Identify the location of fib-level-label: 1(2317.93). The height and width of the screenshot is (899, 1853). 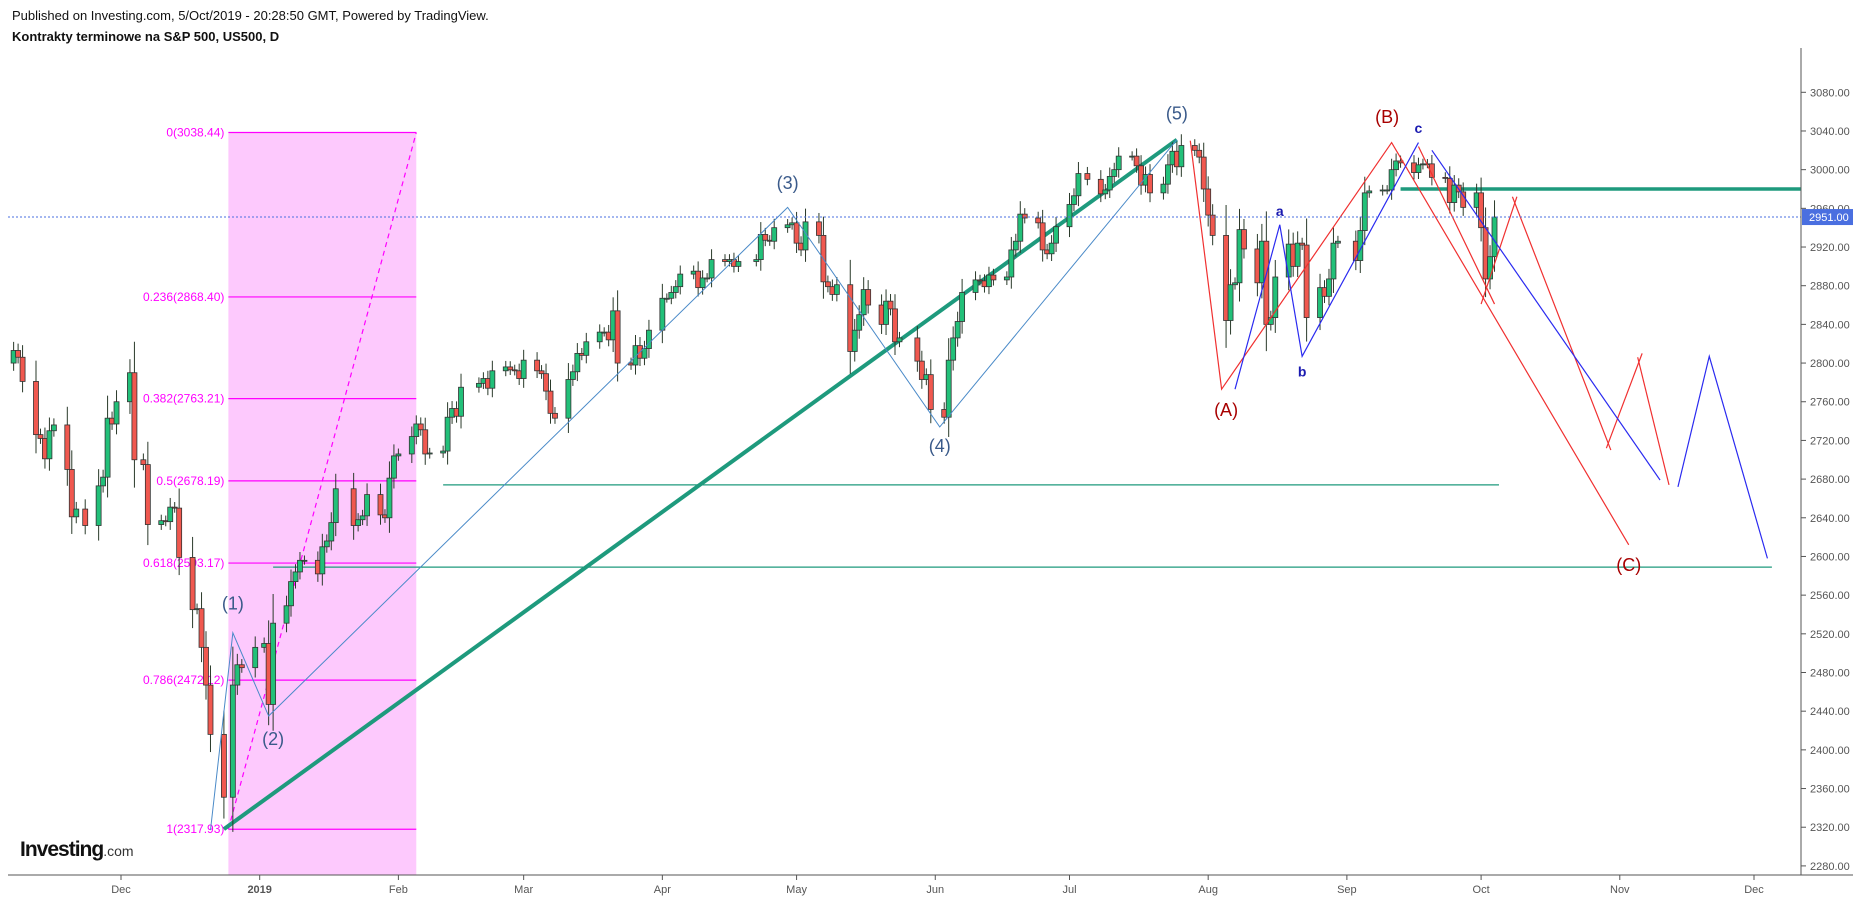
(195, 829).